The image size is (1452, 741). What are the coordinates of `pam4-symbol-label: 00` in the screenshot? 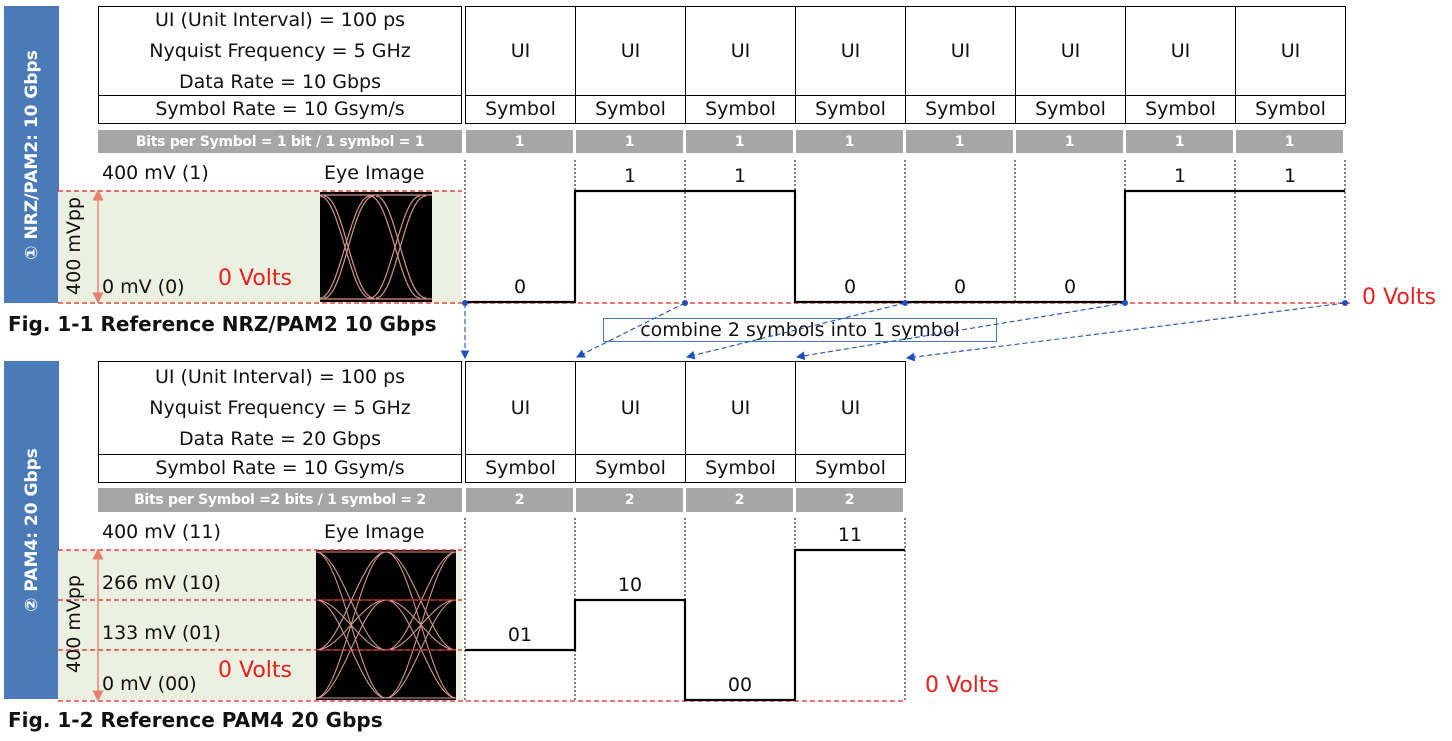 It's located at (740, 685).